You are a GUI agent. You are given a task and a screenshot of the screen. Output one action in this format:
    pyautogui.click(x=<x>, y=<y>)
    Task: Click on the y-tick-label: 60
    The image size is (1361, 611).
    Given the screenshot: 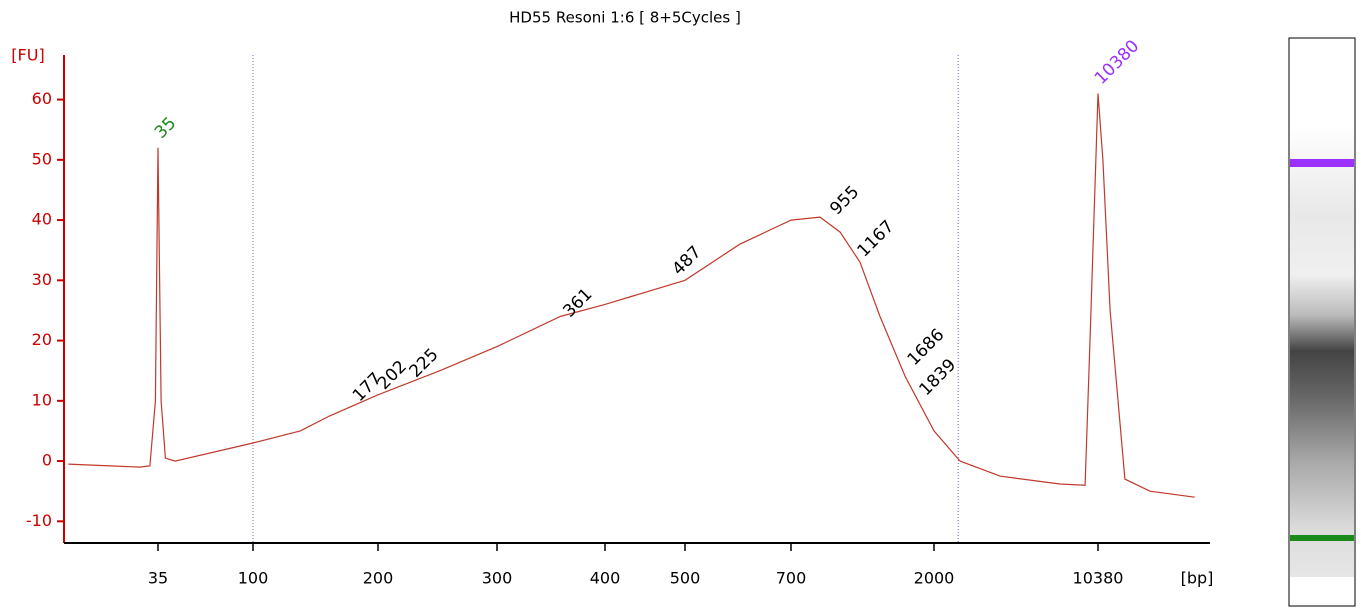 What is the action you would take?
    pyautogui.click(x=42, y=98)
    